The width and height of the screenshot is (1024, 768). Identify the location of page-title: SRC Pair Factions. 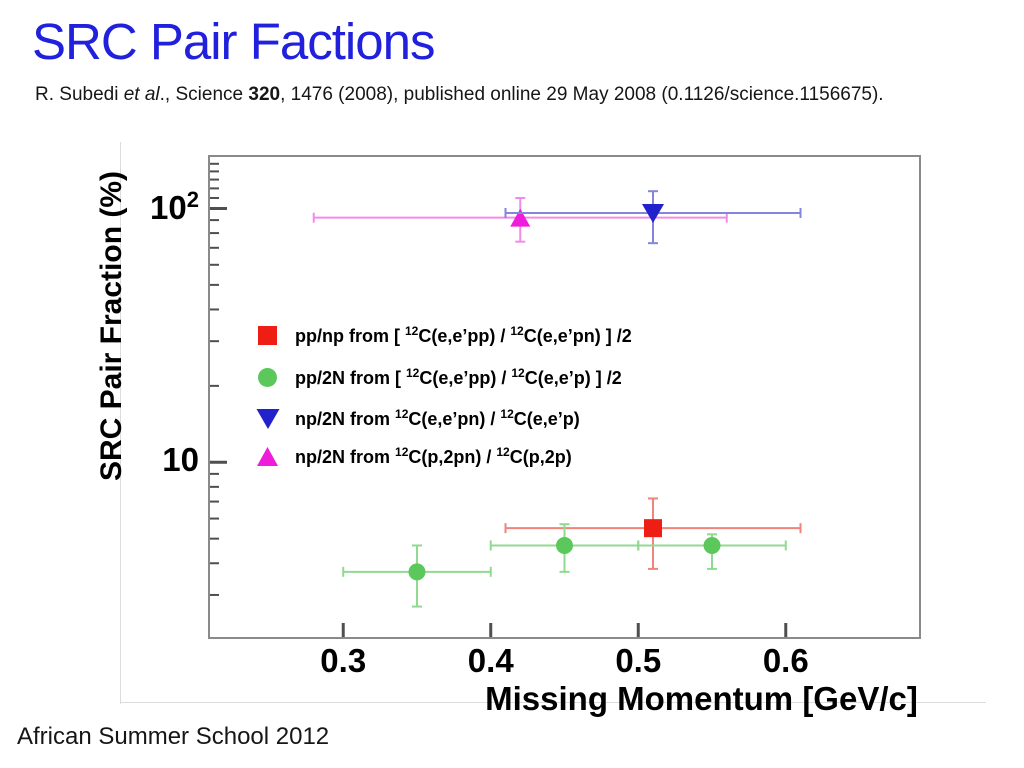
(233, 41).